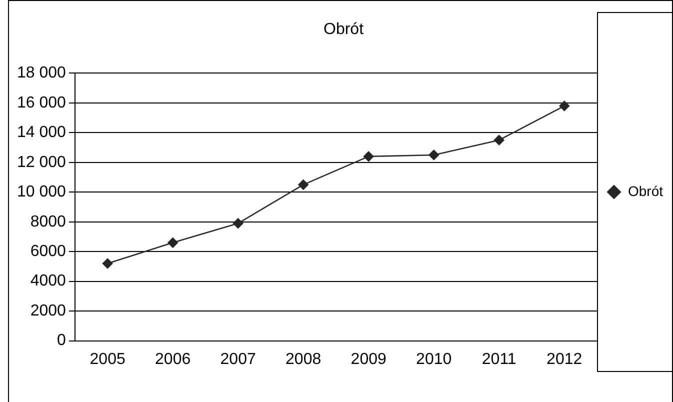  What do you see at coordinates (41, 133) in the screenshot?
I see `y-tick-label: 14 000` at bounding box center [41, 133].